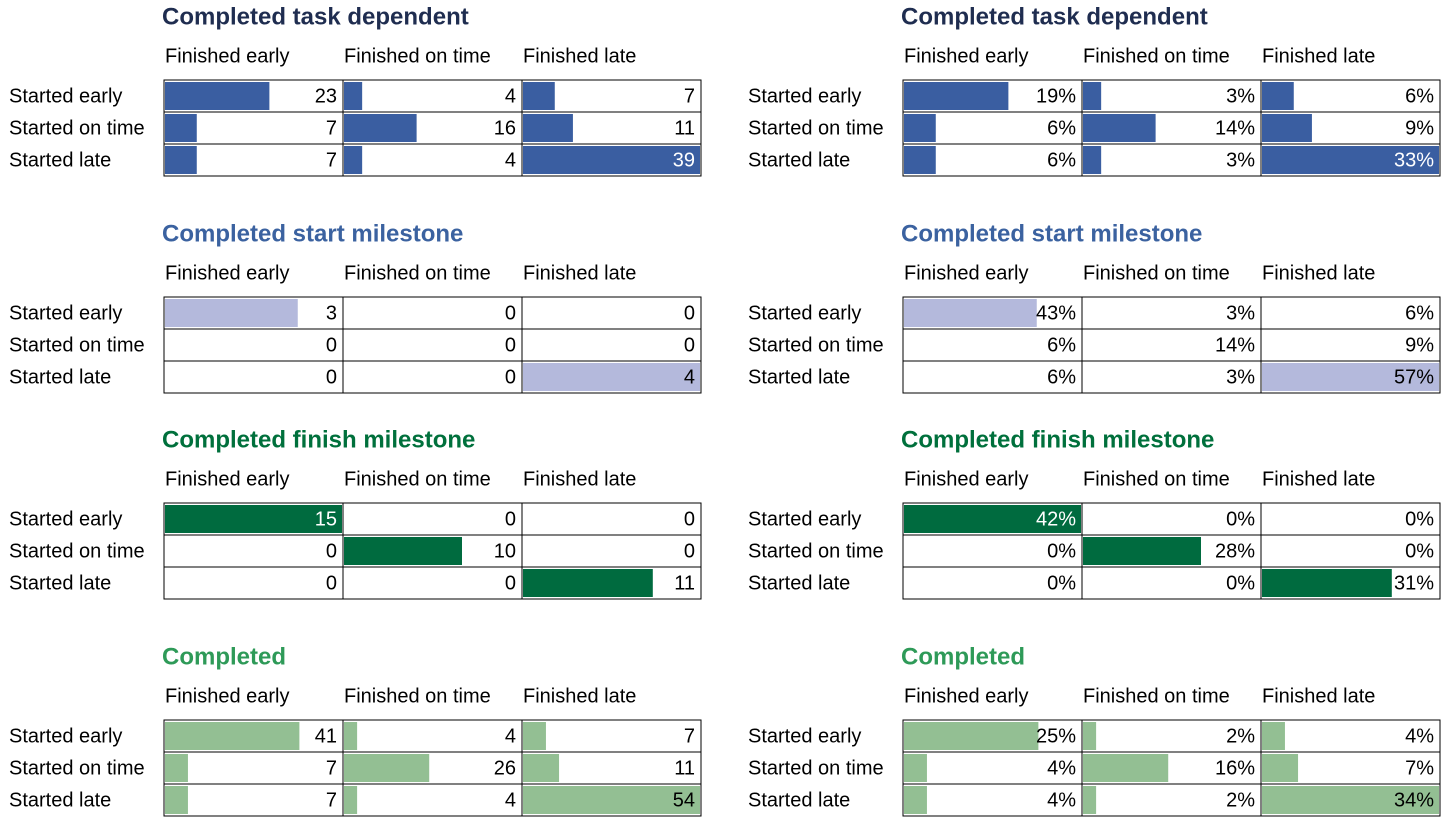  Describe the element at coordinates (1056, 96) in the screenshot. I see `cell-value: 19%` at that location.